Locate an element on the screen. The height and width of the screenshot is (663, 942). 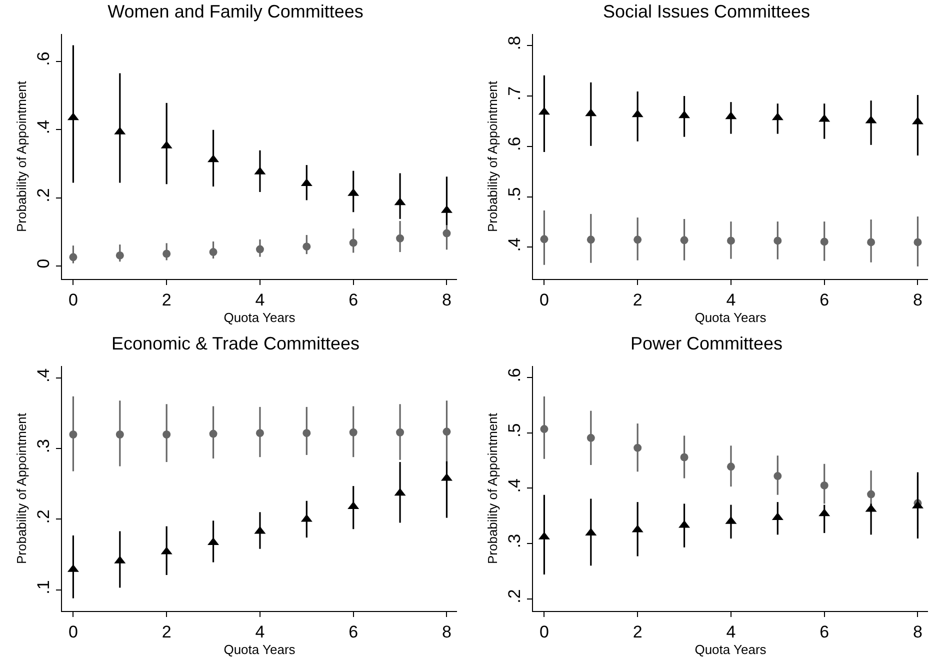
y-tick-label: .1 is located at coordinates (44, 587).